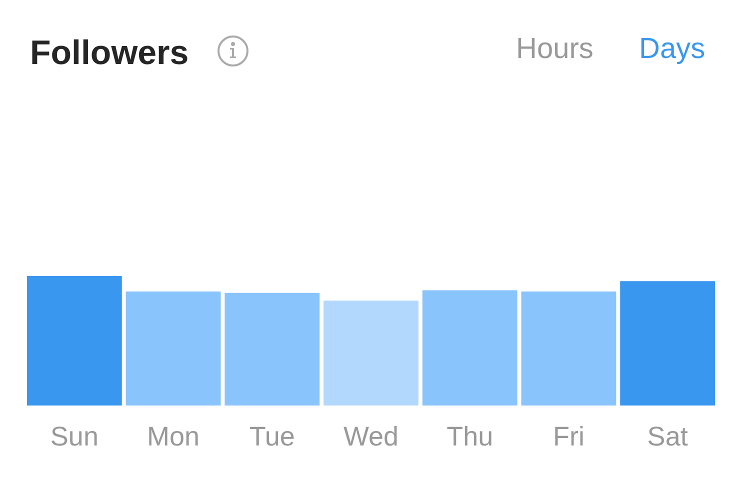 The image size is (736, 488). Describe the element at coordinates (74, 436) in the screenshot. I see `x-tick-label: Sun` at that location.